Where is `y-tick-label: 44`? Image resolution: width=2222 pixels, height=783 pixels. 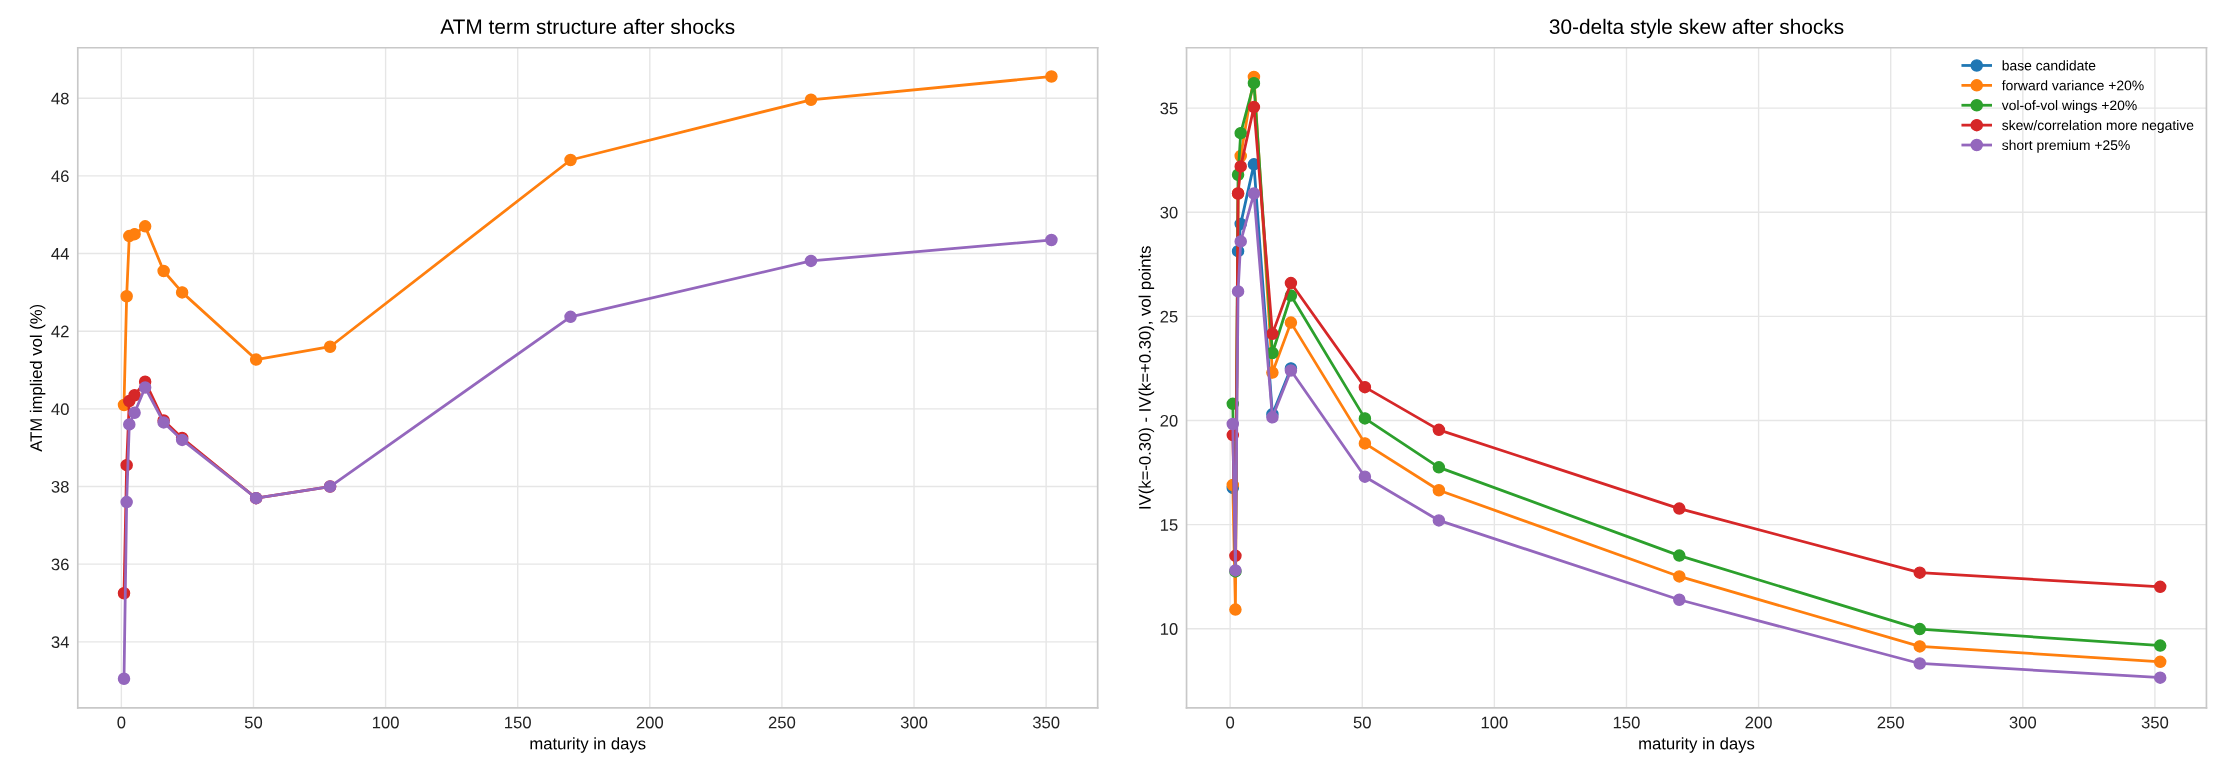
y-tick-label: 44 is located at coordinates (60, 254).